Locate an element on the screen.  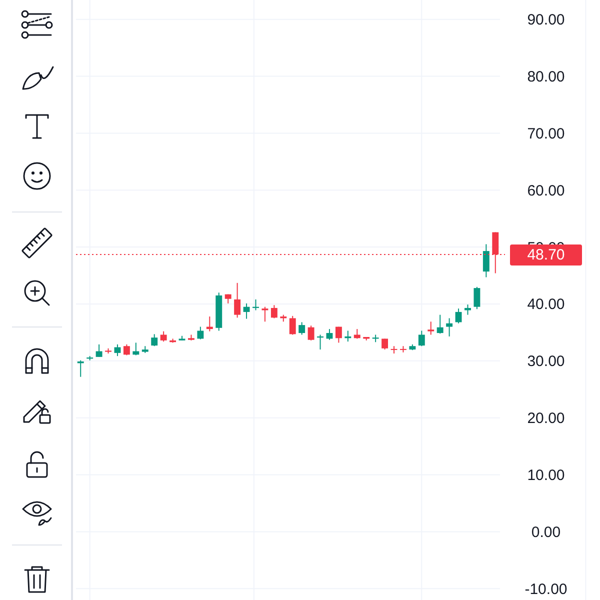
y-tick-label: 20.00 is located at coordinates (546, 419).